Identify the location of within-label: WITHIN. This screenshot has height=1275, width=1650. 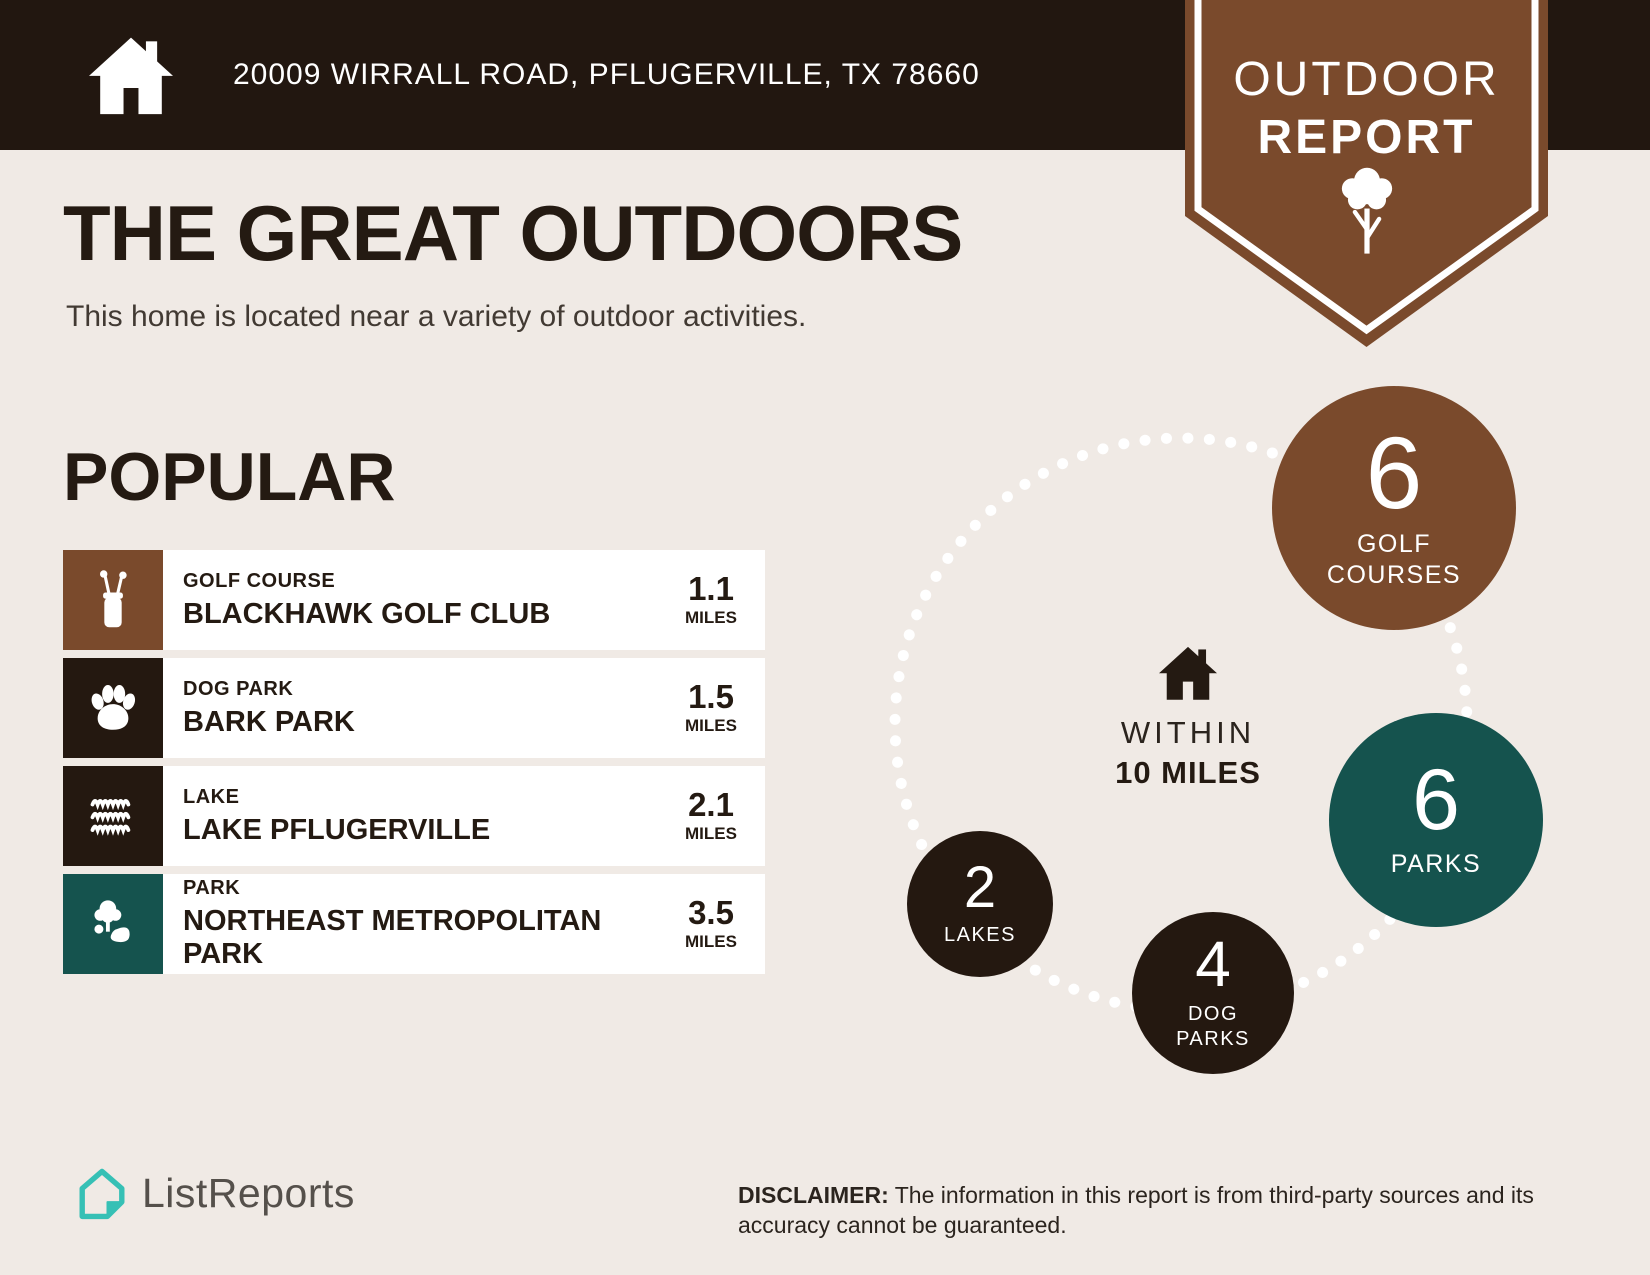
(1188, 732).